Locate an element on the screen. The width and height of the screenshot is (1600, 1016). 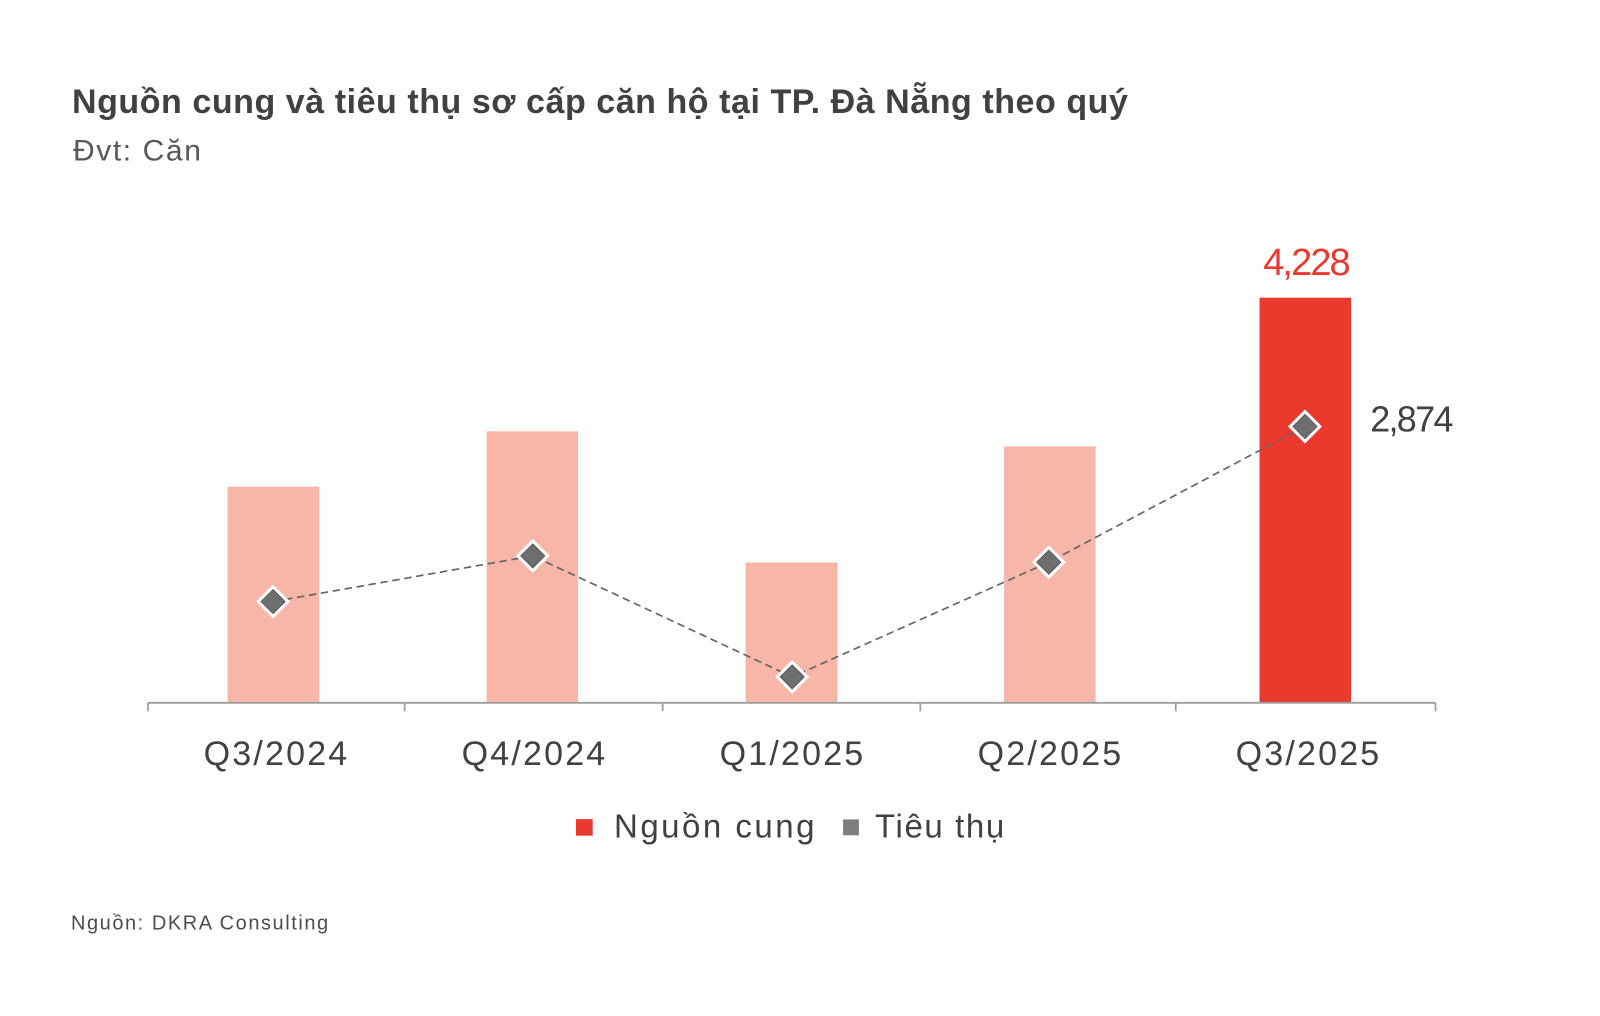
svg-text: 4,228 is located at coordinates (1306, 263).